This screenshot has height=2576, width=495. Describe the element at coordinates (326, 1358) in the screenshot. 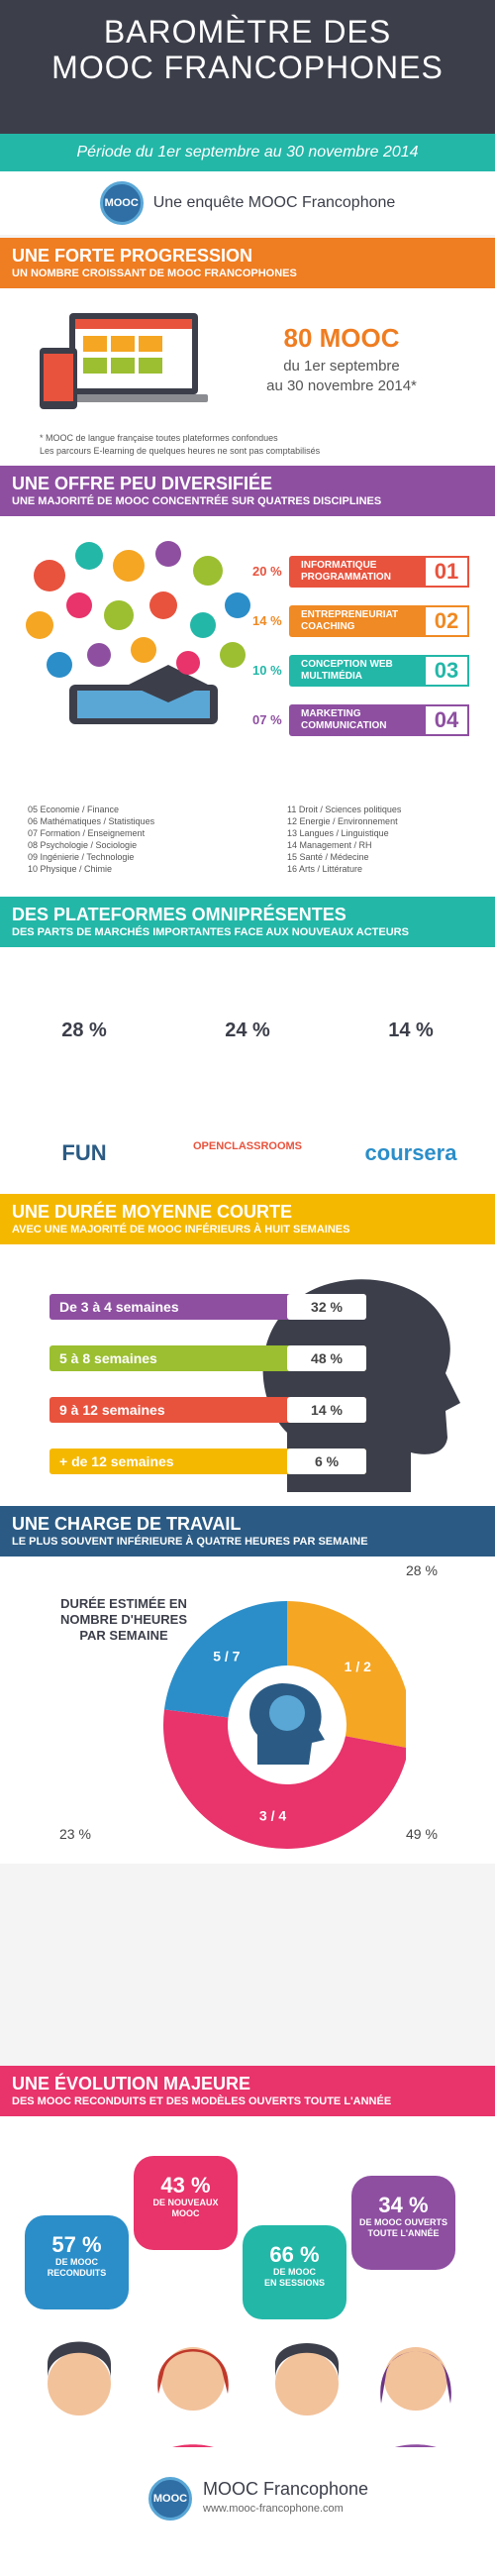

I see `duration-pct: 48 %` at that location.